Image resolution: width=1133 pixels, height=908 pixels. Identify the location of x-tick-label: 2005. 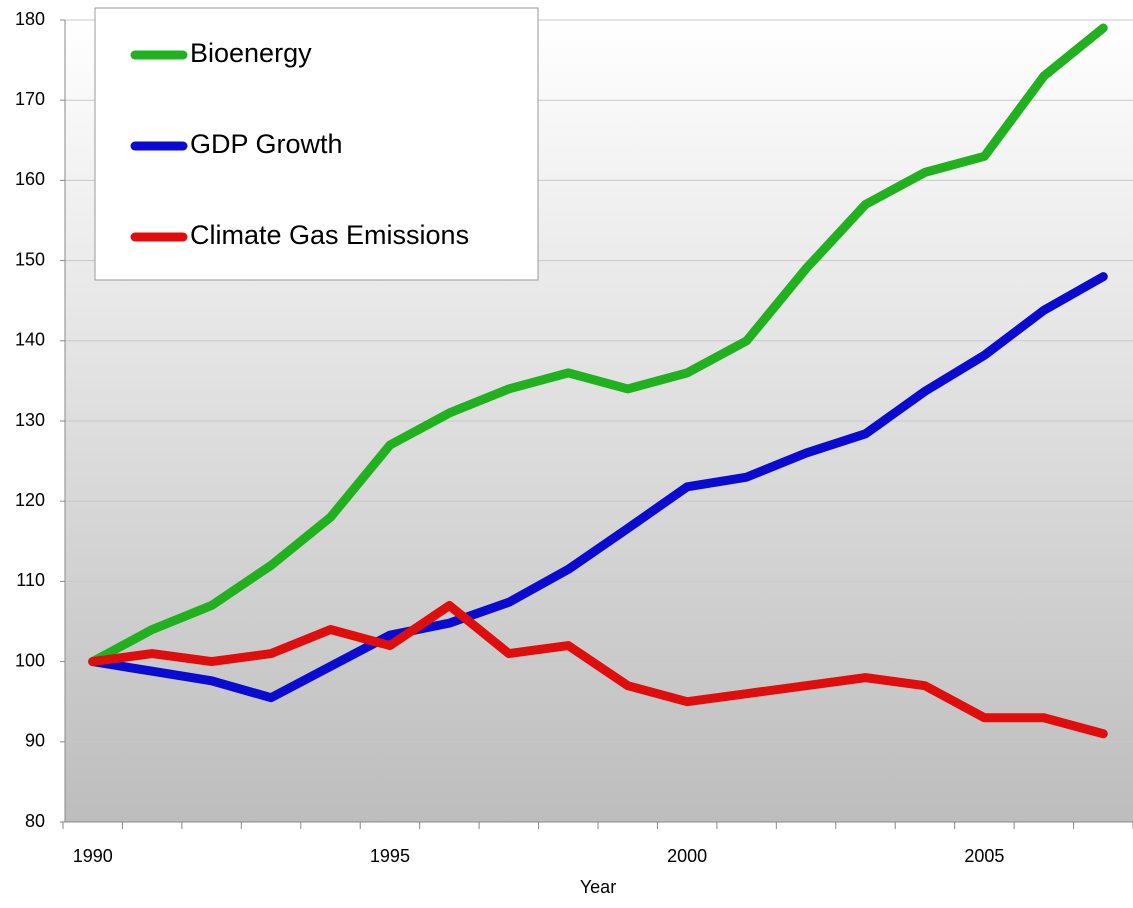
(984, 856).